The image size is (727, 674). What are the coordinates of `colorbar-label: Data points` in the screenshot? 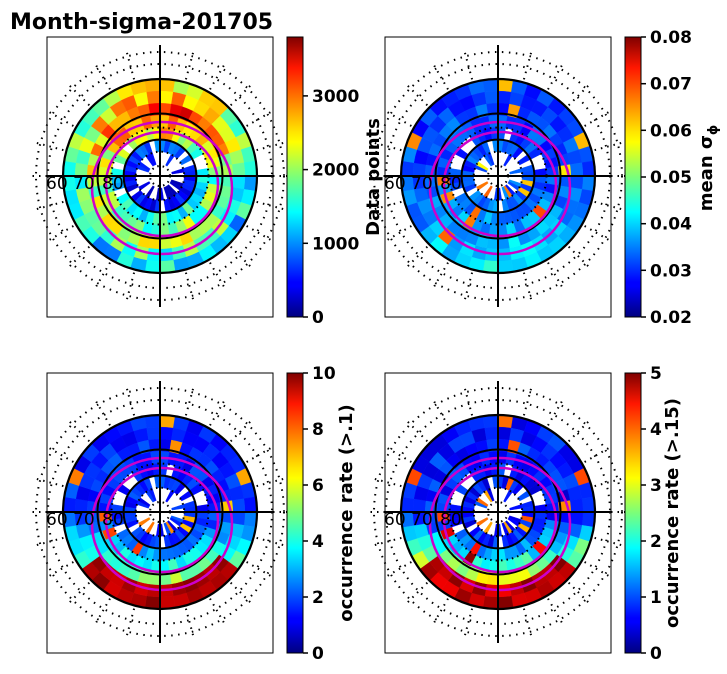 It's located at (373, 177).